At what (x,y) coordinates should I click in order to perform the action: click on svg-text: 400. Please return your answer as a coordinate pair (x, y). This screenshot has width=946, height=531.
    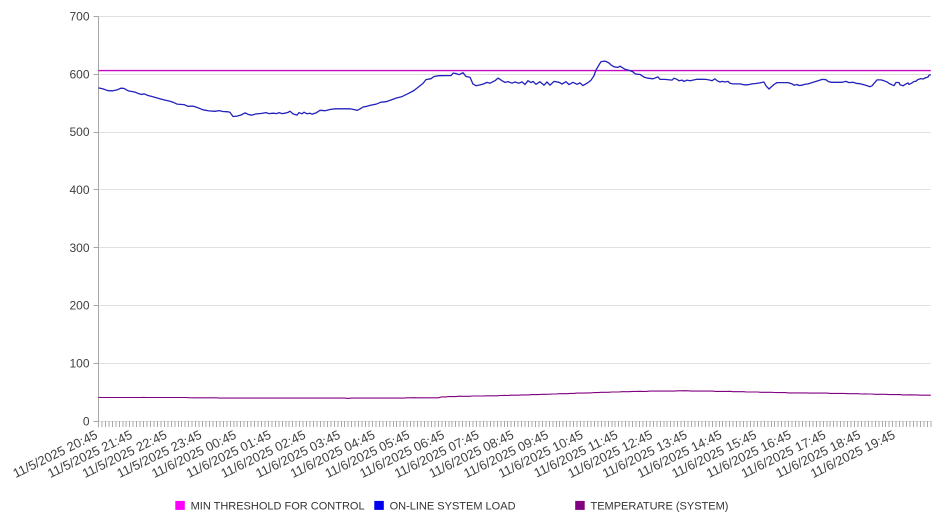
    Looking at the image, I should click on (79, 190).